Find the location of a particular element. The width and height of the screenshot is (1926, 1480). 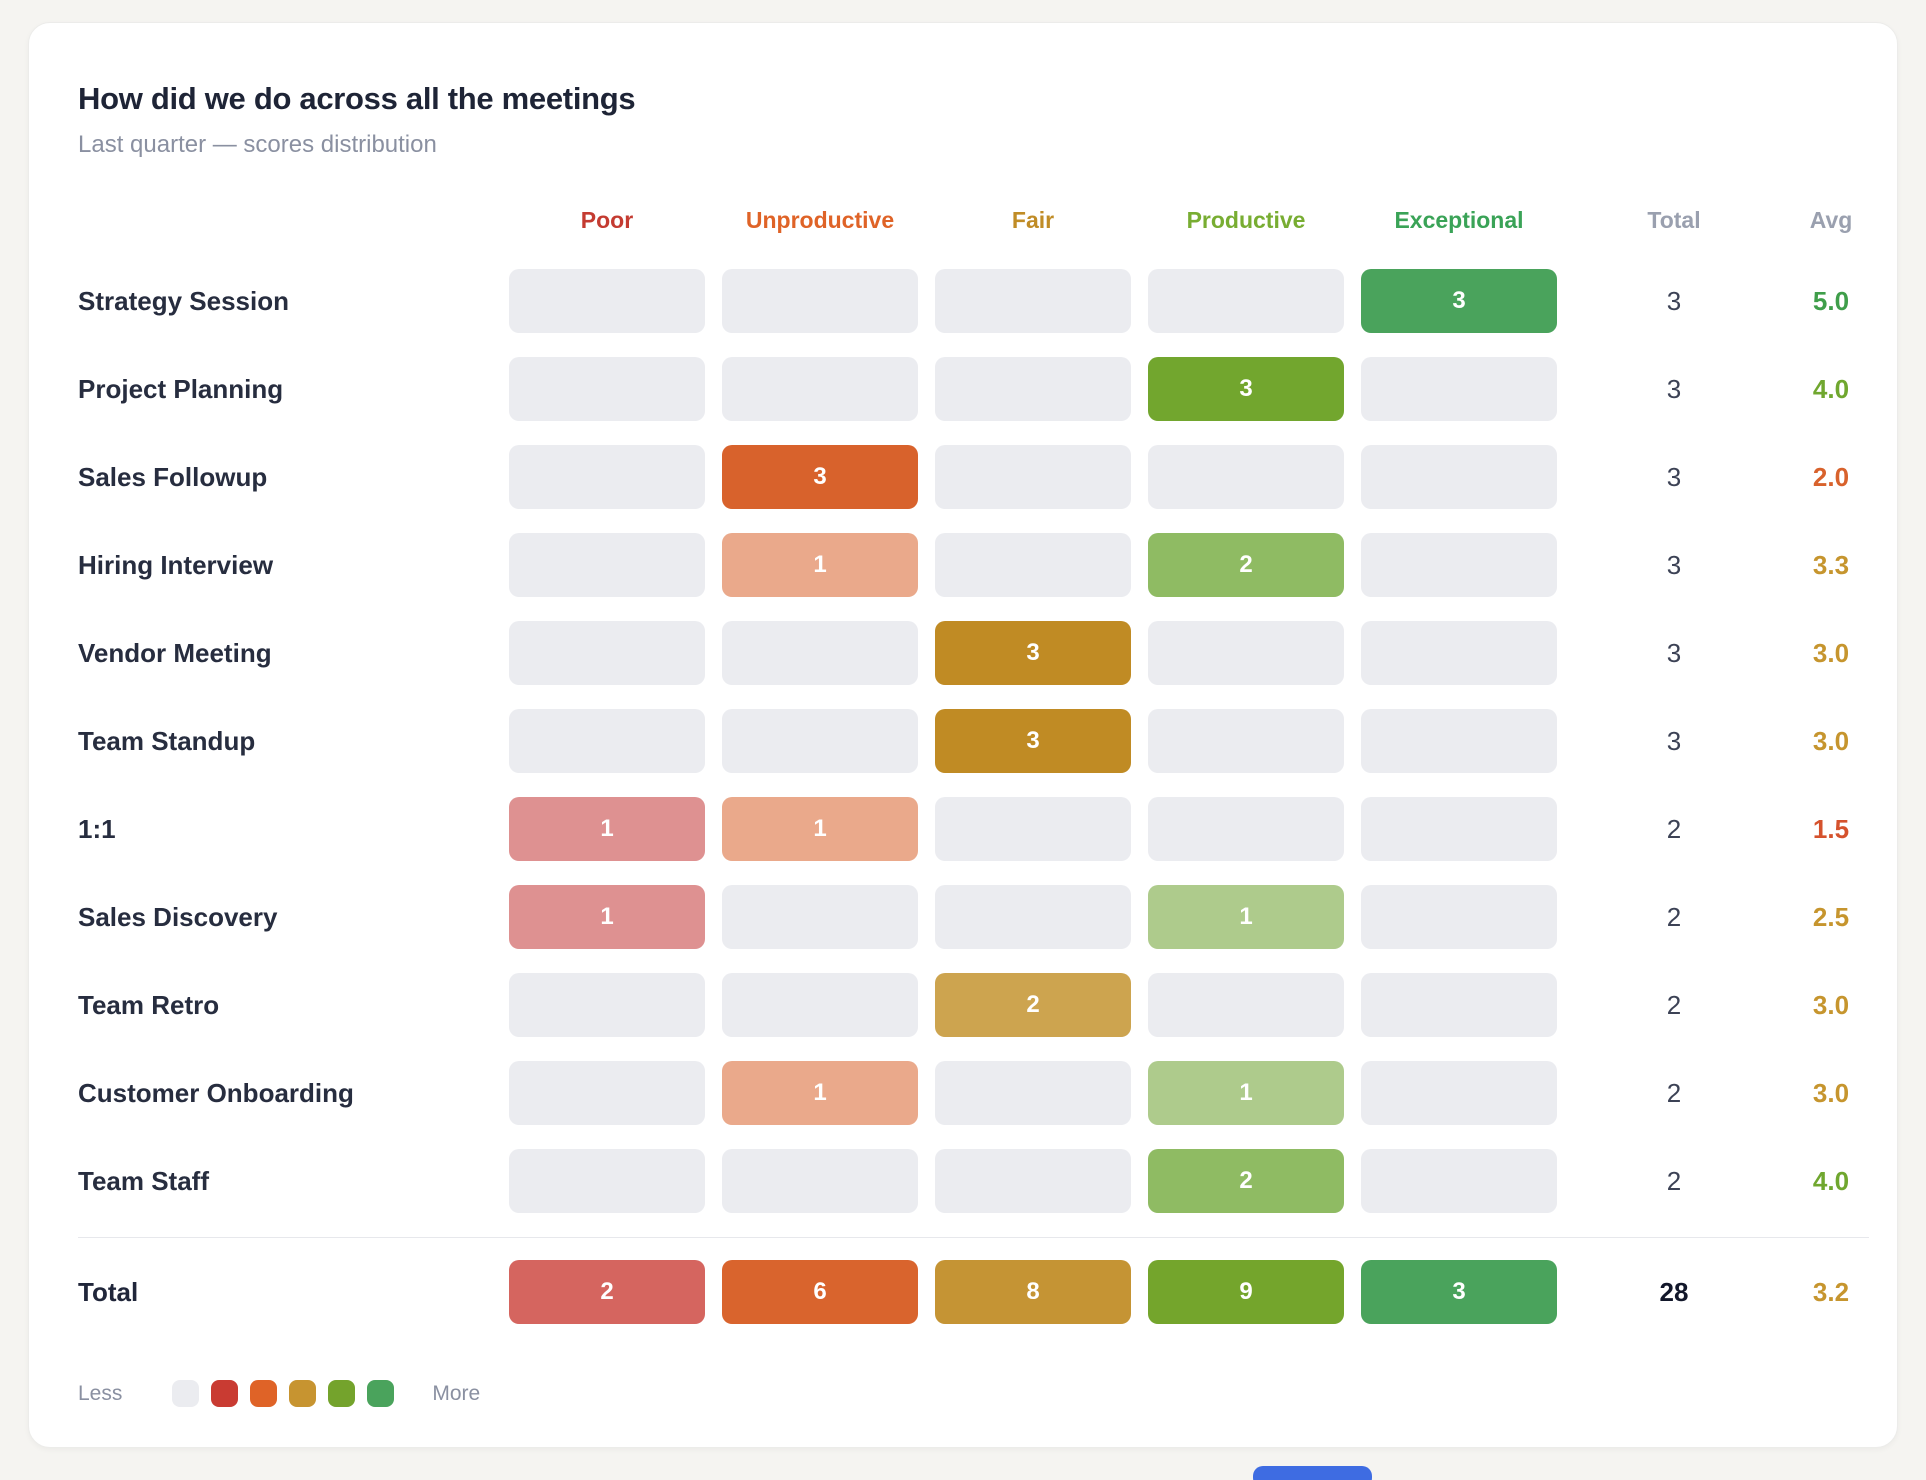

row-label: 1:1 is located at coordinates (97, 828).